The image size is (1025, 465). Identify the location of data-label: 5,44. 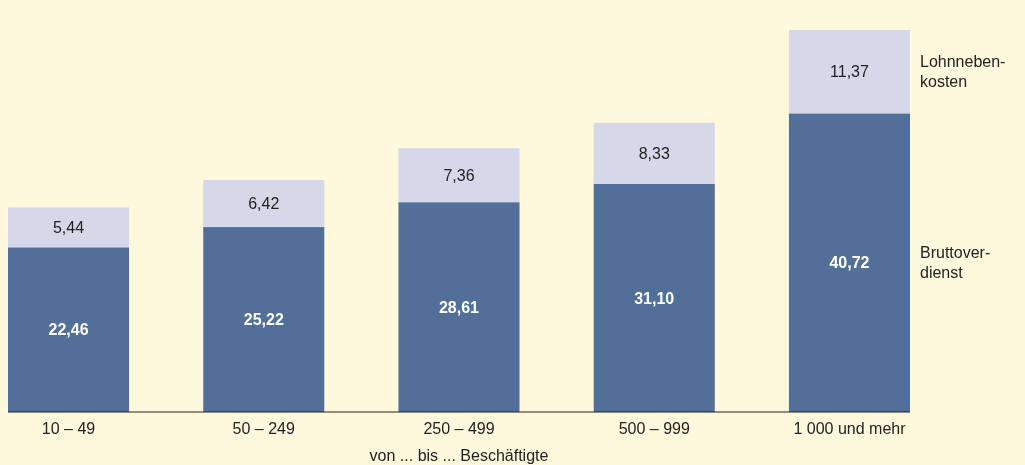
(68, 227).